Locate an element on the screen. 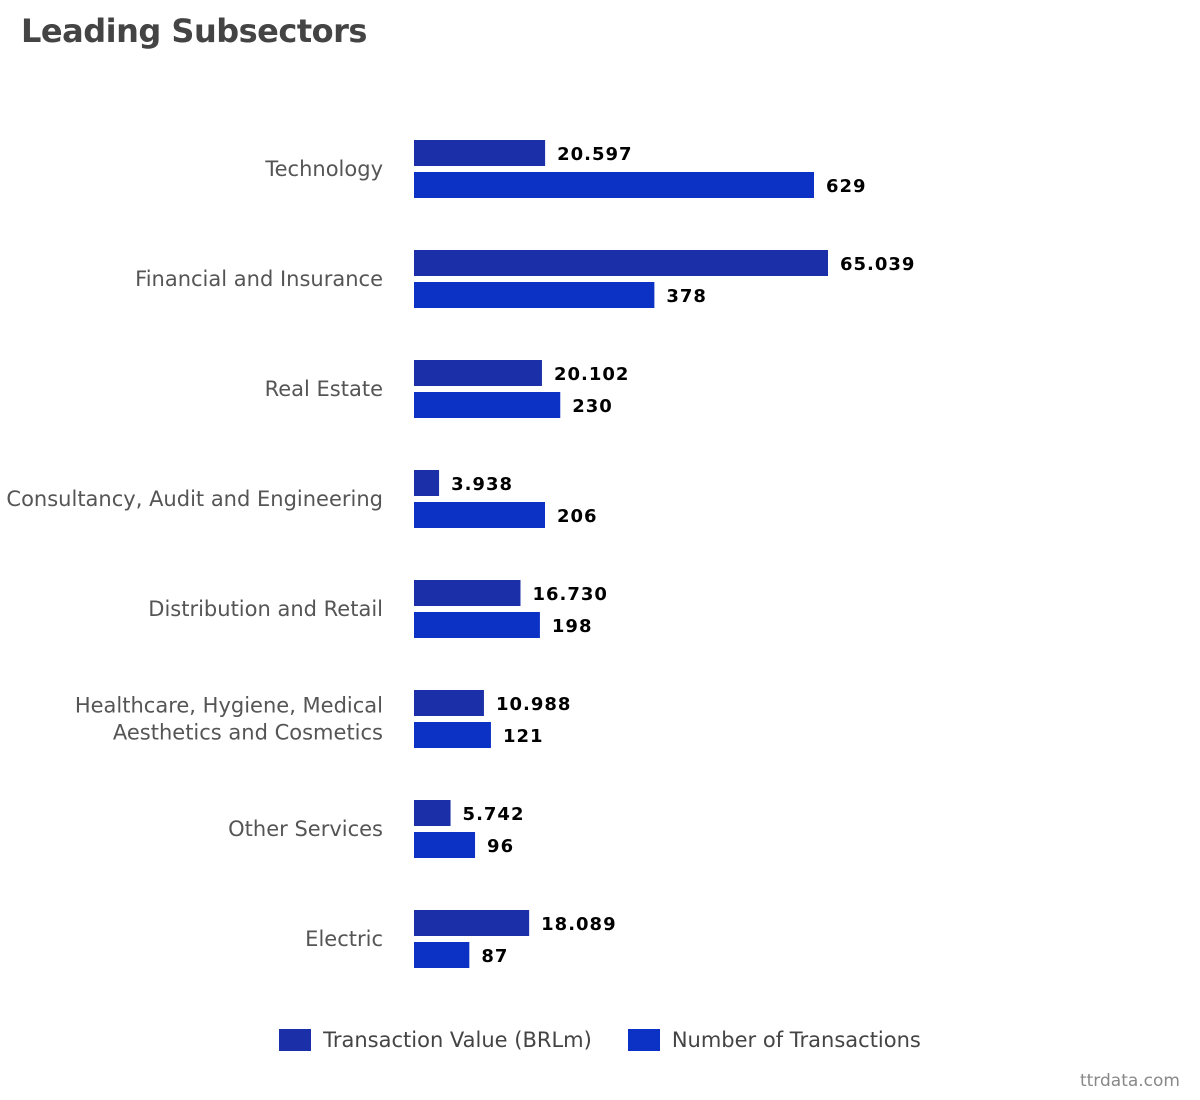  source-credit: ttrdata.com is located at coordinates (1129, 1081).